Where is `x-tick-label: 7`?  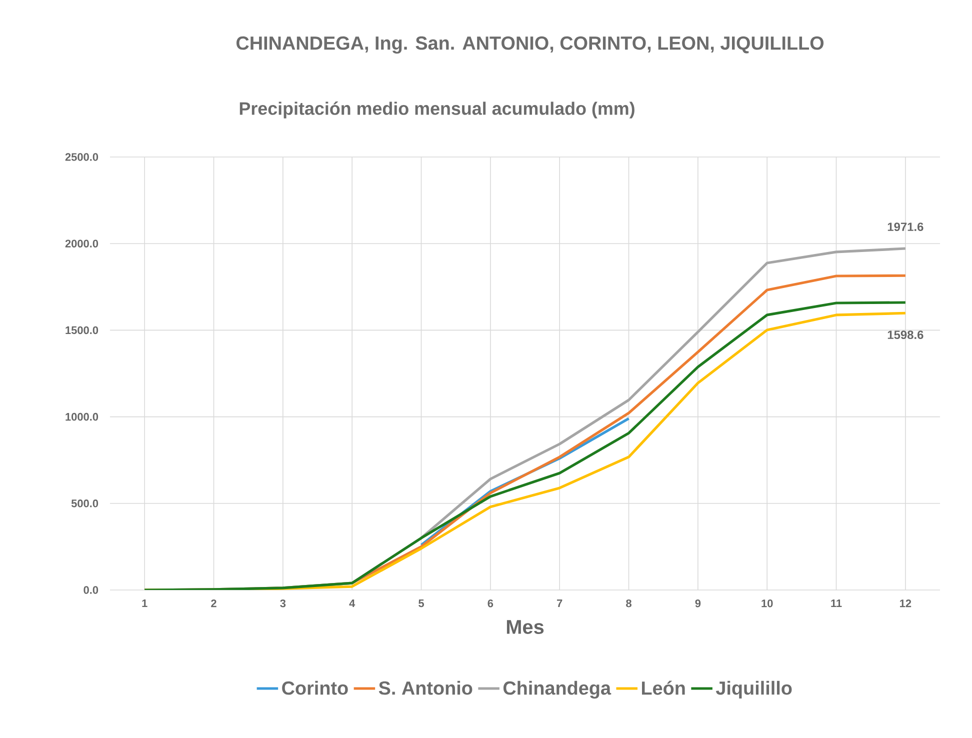 x-tick-label: 7 is located at coordinates (559, 604).